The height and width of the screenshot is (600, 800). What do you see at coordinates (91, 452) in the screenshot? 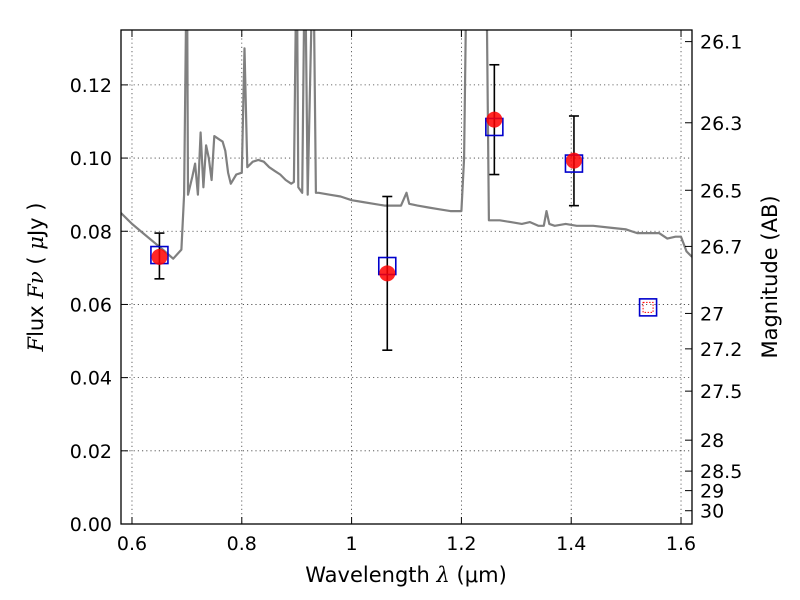
I see `y-tick-label: 0.02` at bounding box center [91, 452].